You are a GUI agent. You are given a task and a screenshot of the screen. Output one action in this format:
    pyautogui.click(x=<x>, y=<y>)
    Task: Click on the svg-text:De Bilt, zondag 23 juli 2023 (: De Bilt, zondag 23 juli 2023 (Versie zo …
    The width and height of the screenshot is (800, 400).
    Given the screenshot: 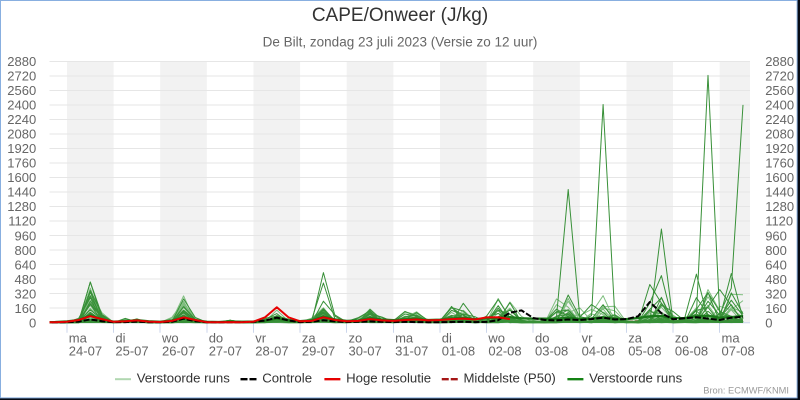 What is the action you would take?
    pyautogui.click(x=400, y=41)
    